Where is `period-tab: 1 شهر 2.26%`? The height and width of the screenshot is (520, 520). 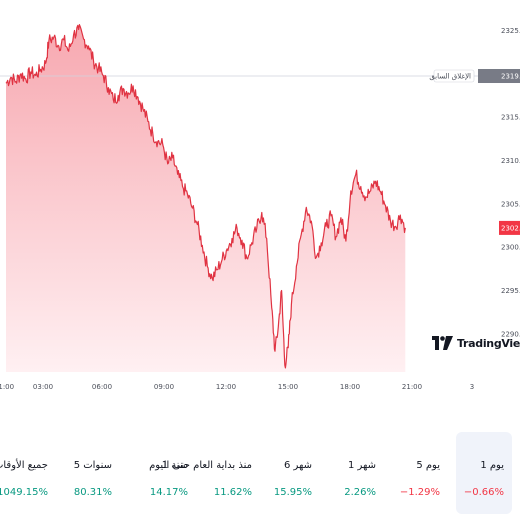
period-tab: 1 شهر 2.26% is located at coordinates (353, 473).